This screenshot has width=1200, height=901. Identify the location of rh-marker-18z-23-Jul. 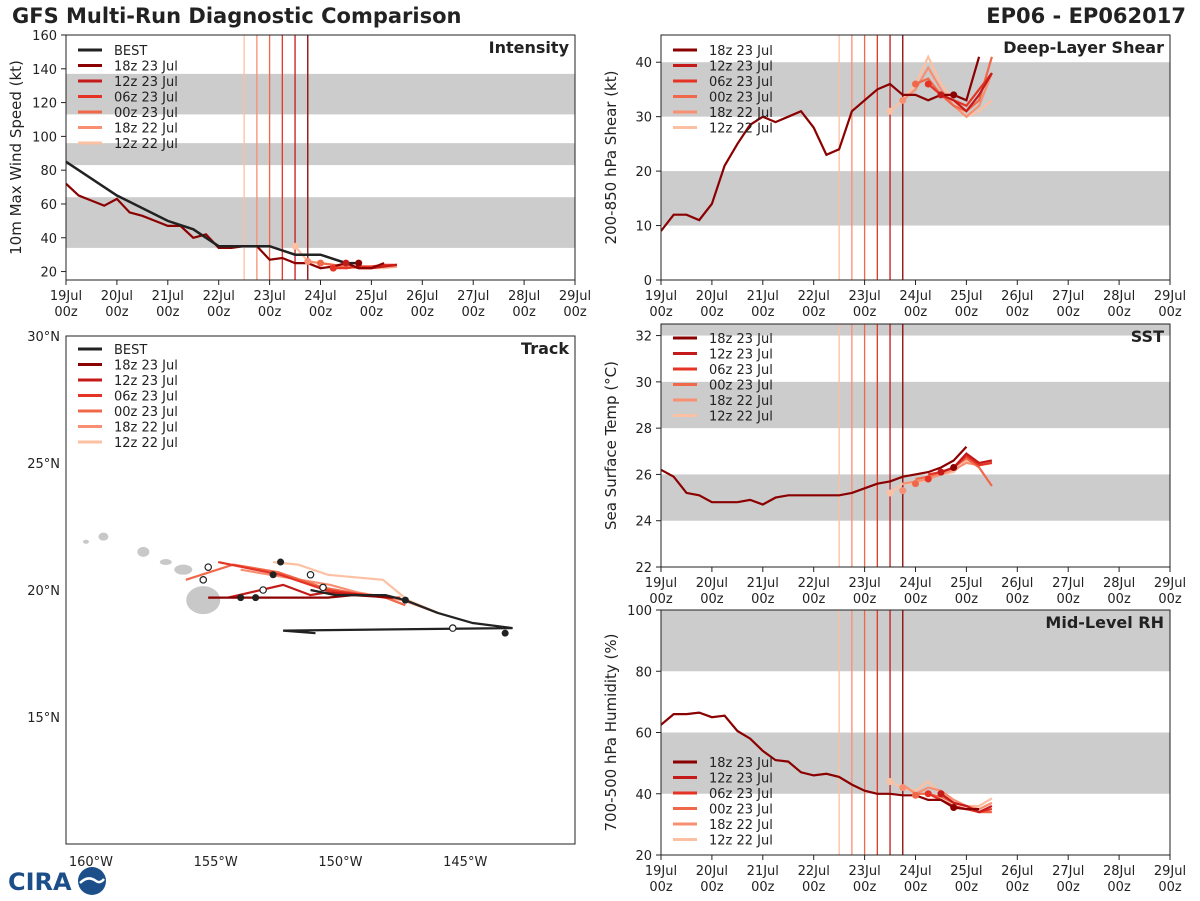
(954, 808).